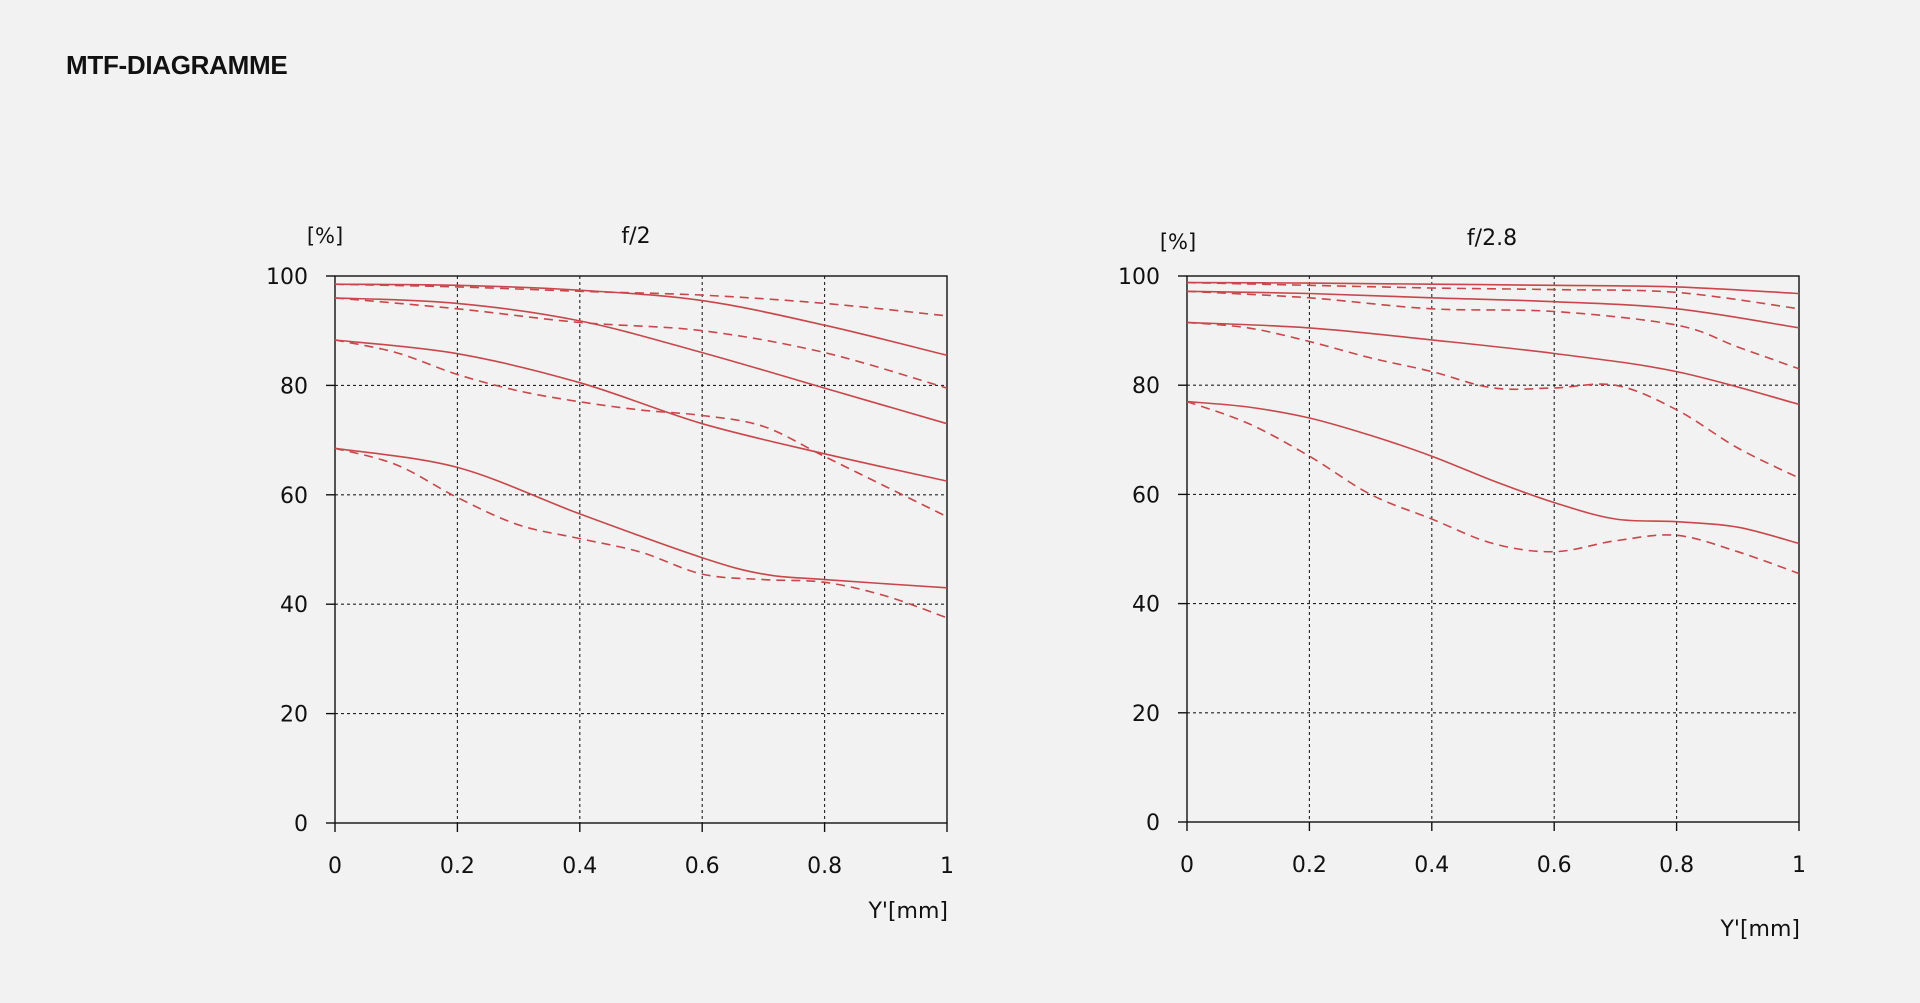 The height and width of the screenshot is (1003, 1920). What do you see at coordinates (177, 65) in the screenshot?
I see `page-title: MTF-DIAGRAMME` at bounding box center [177, 65].